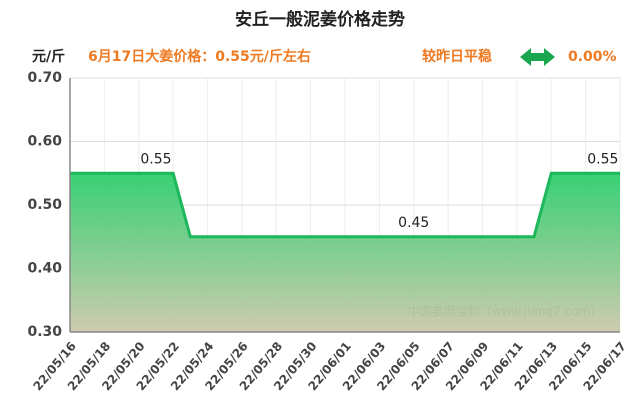  What do you see at coordinates (44, 78) in the screenshot?
I see `y-tick-label: 0.70` at bounding box center [44, 78].